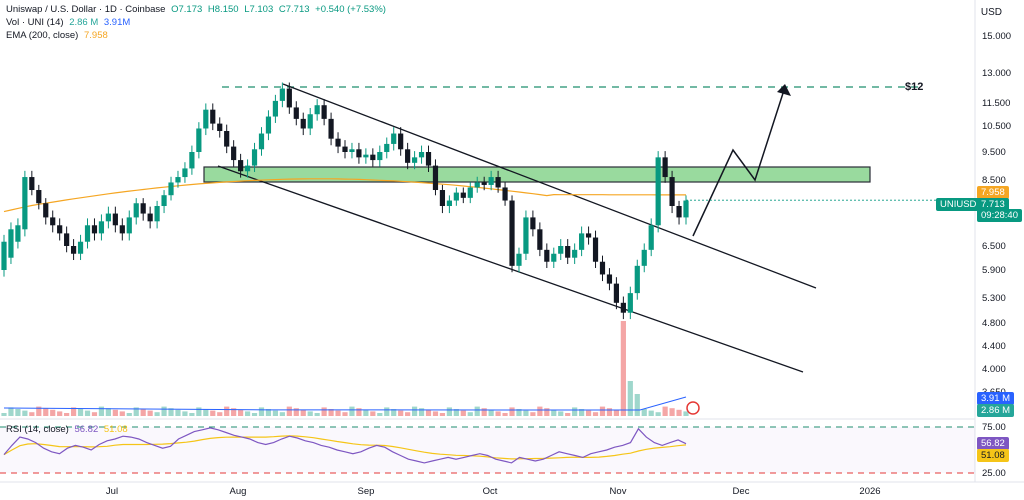 This screenshot has height=500, width=1024. Describe the element at coordinates (112, 491) in the screenshot. I see `time-tick-label: Jul` at that location.